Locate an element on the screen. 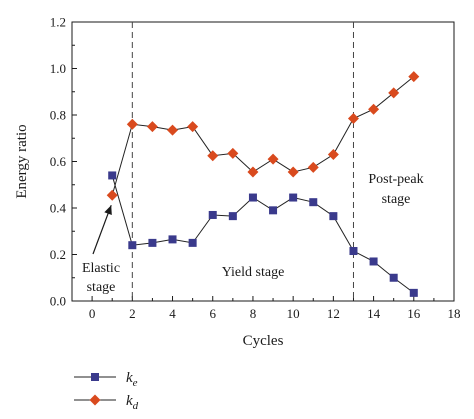 The image size is (474, 419). elastic-stage-label-line1: Elastic is located at coordinates (101, 268).